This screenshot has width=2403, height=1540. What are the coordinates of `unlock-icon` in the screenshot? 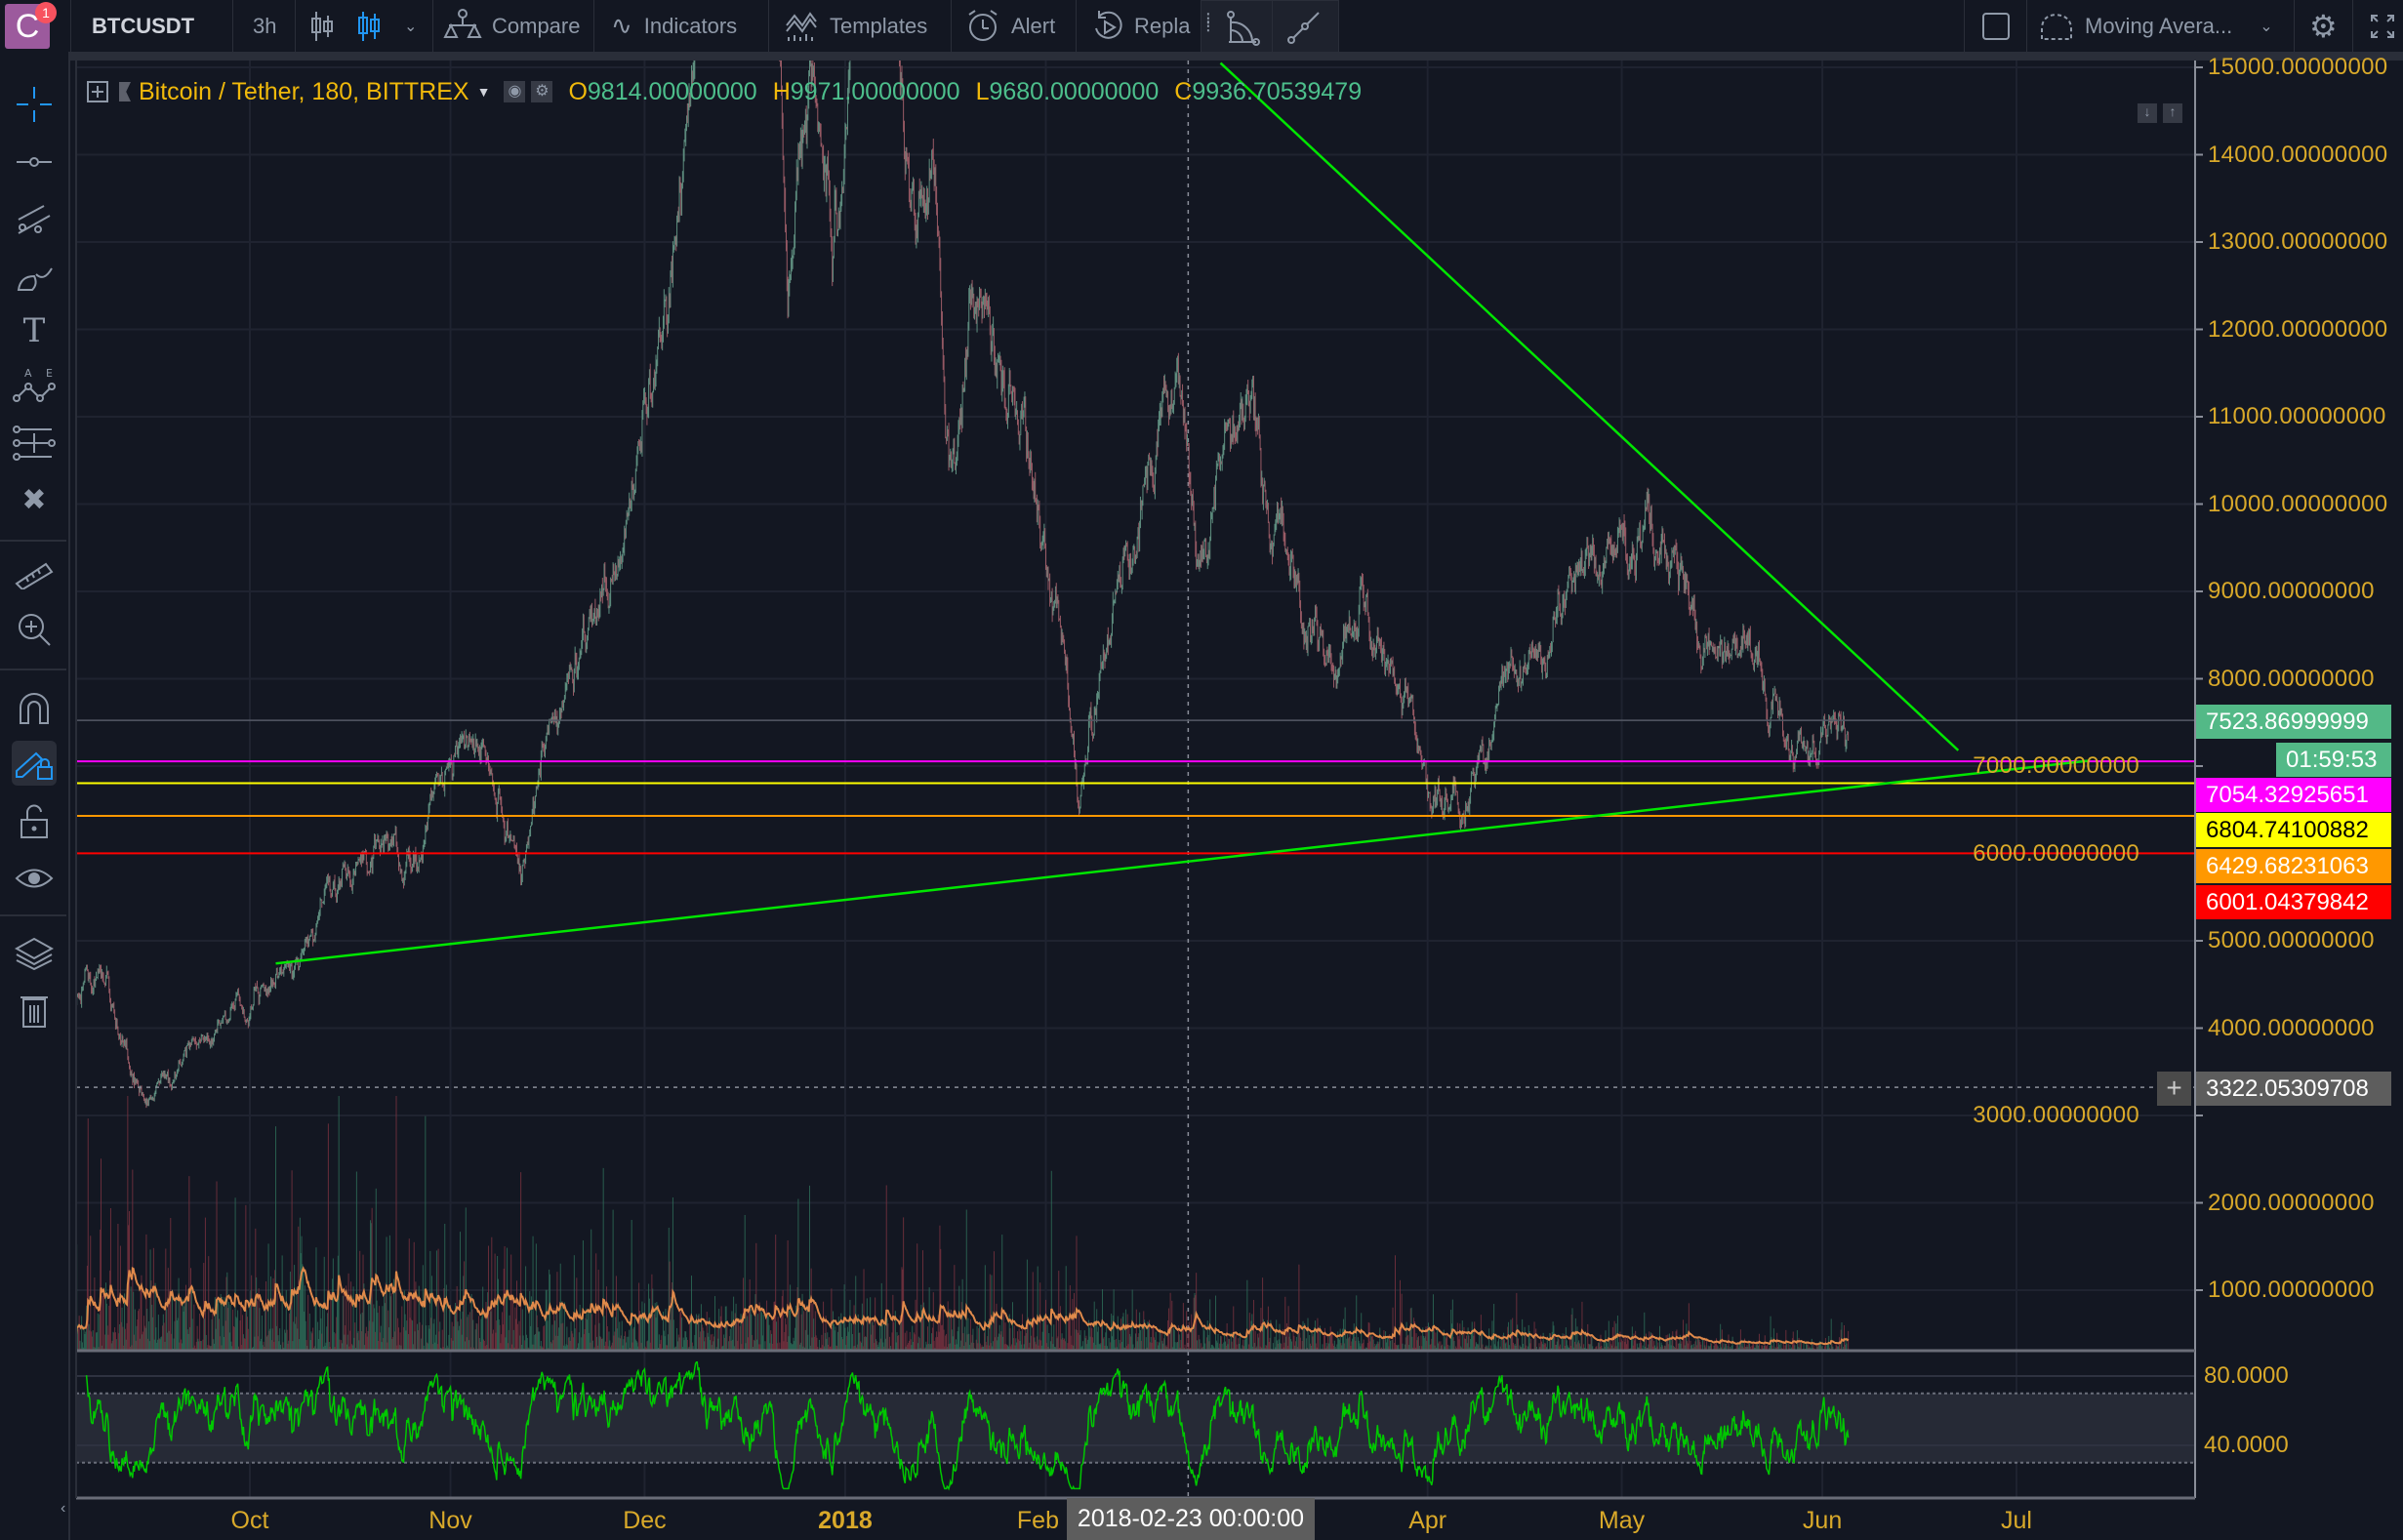 It's located at (34, 821).